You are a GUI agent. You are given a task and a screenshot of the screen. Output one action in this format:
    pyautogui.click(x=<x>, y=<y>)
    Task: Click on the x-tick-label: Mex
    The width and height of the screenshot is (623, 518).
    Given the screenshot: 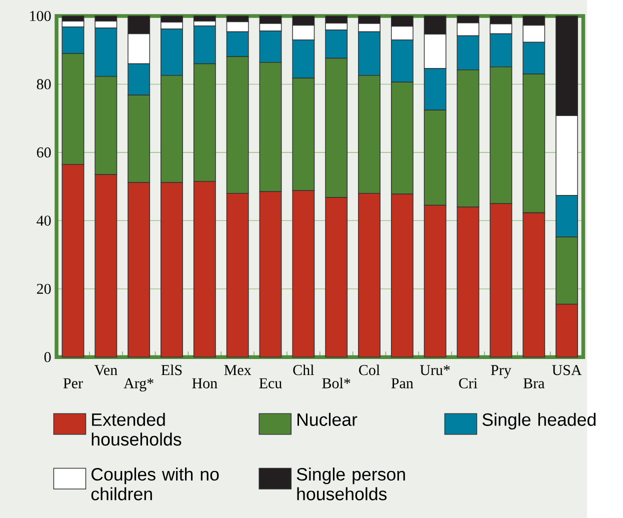 What is the action you would take?
    pyautogui.click(x=238, y=370)
    